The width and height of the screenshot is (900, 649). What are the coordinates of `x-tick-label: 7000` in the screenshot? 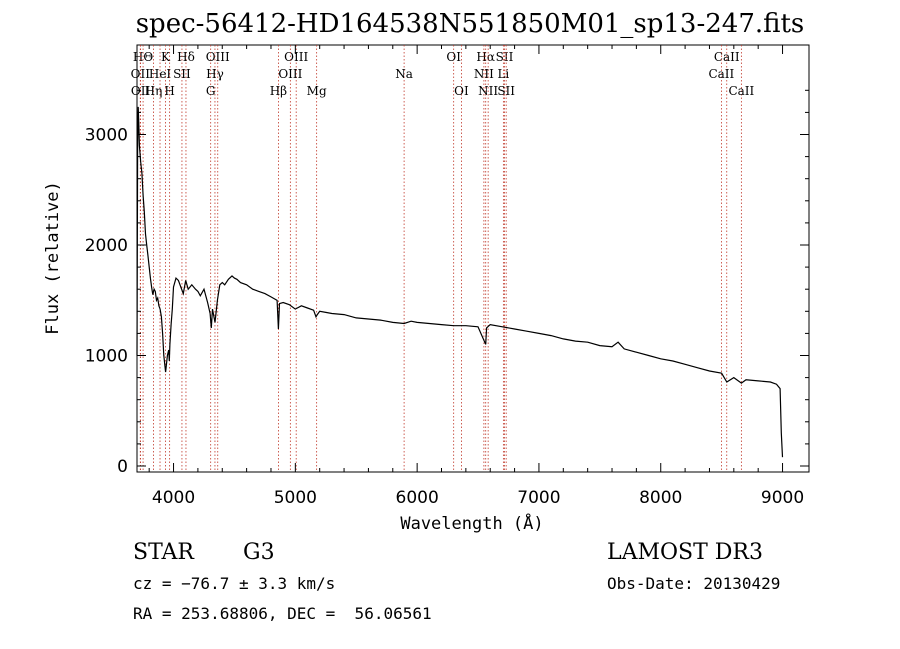 It's located at (538, 498).